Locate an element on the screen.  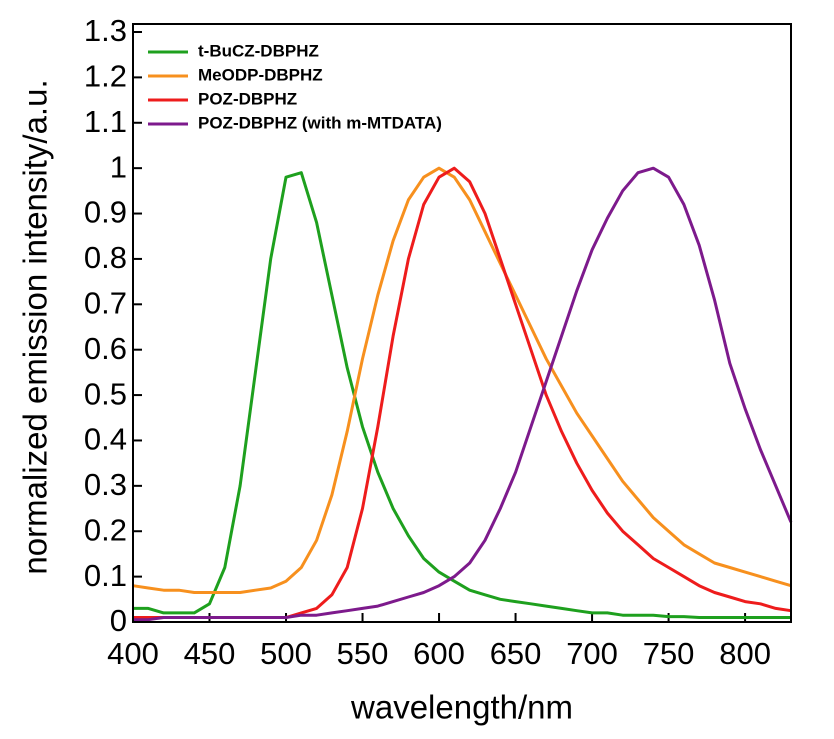
y-tick-label: 0.7 is located at coordinates (105, 302).